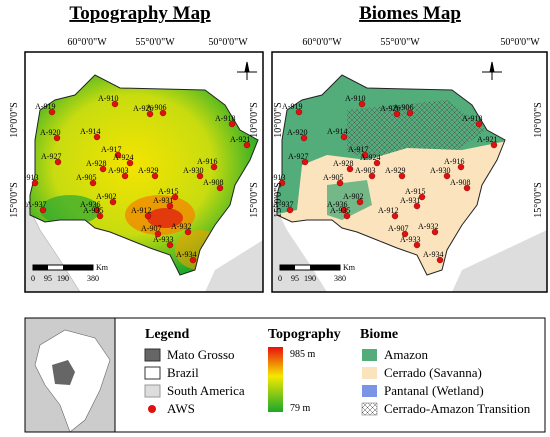 This screenshot has width=550, height=437. I want to click on north-arrow, so click(247, 70).